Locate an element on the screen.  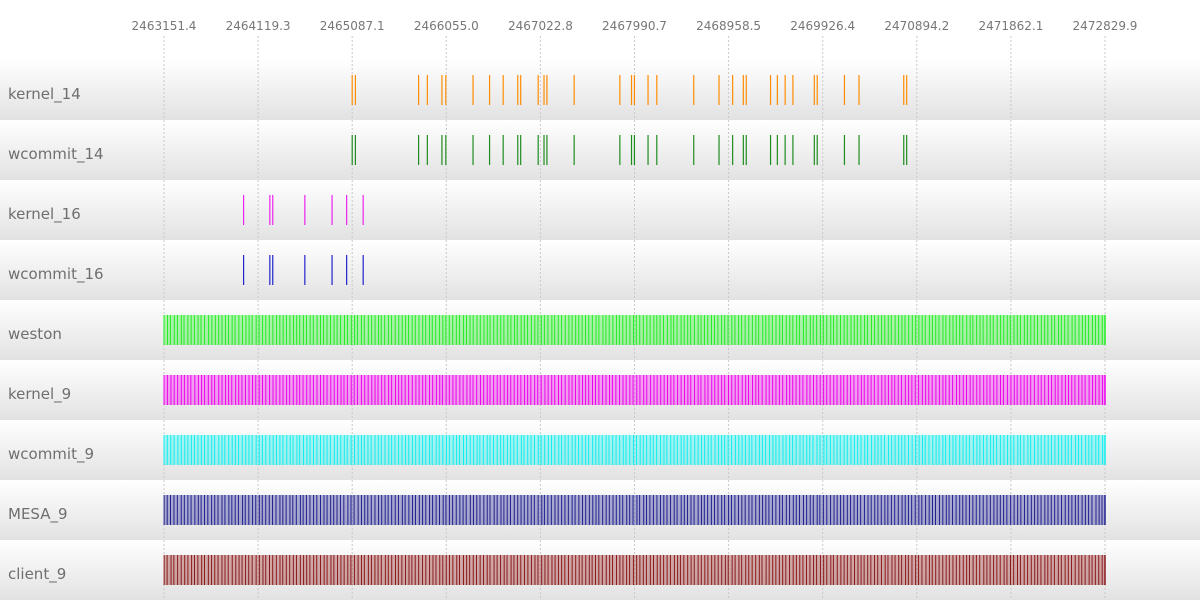
x-tick-label: 2468958.5 is located at coordinates (728, 26).